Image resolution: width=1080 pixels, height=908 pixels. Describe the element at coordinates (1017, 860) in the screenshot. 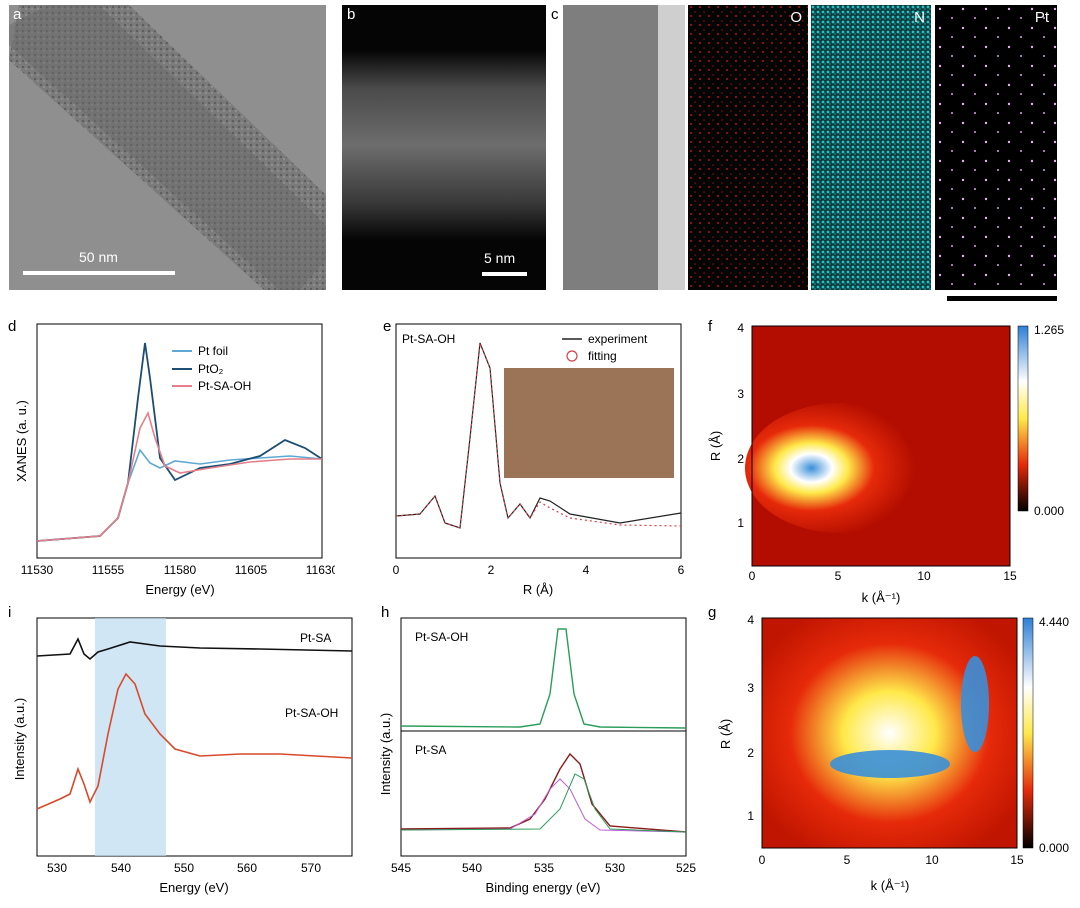

I see `tick-g-x3: 15` at that location.